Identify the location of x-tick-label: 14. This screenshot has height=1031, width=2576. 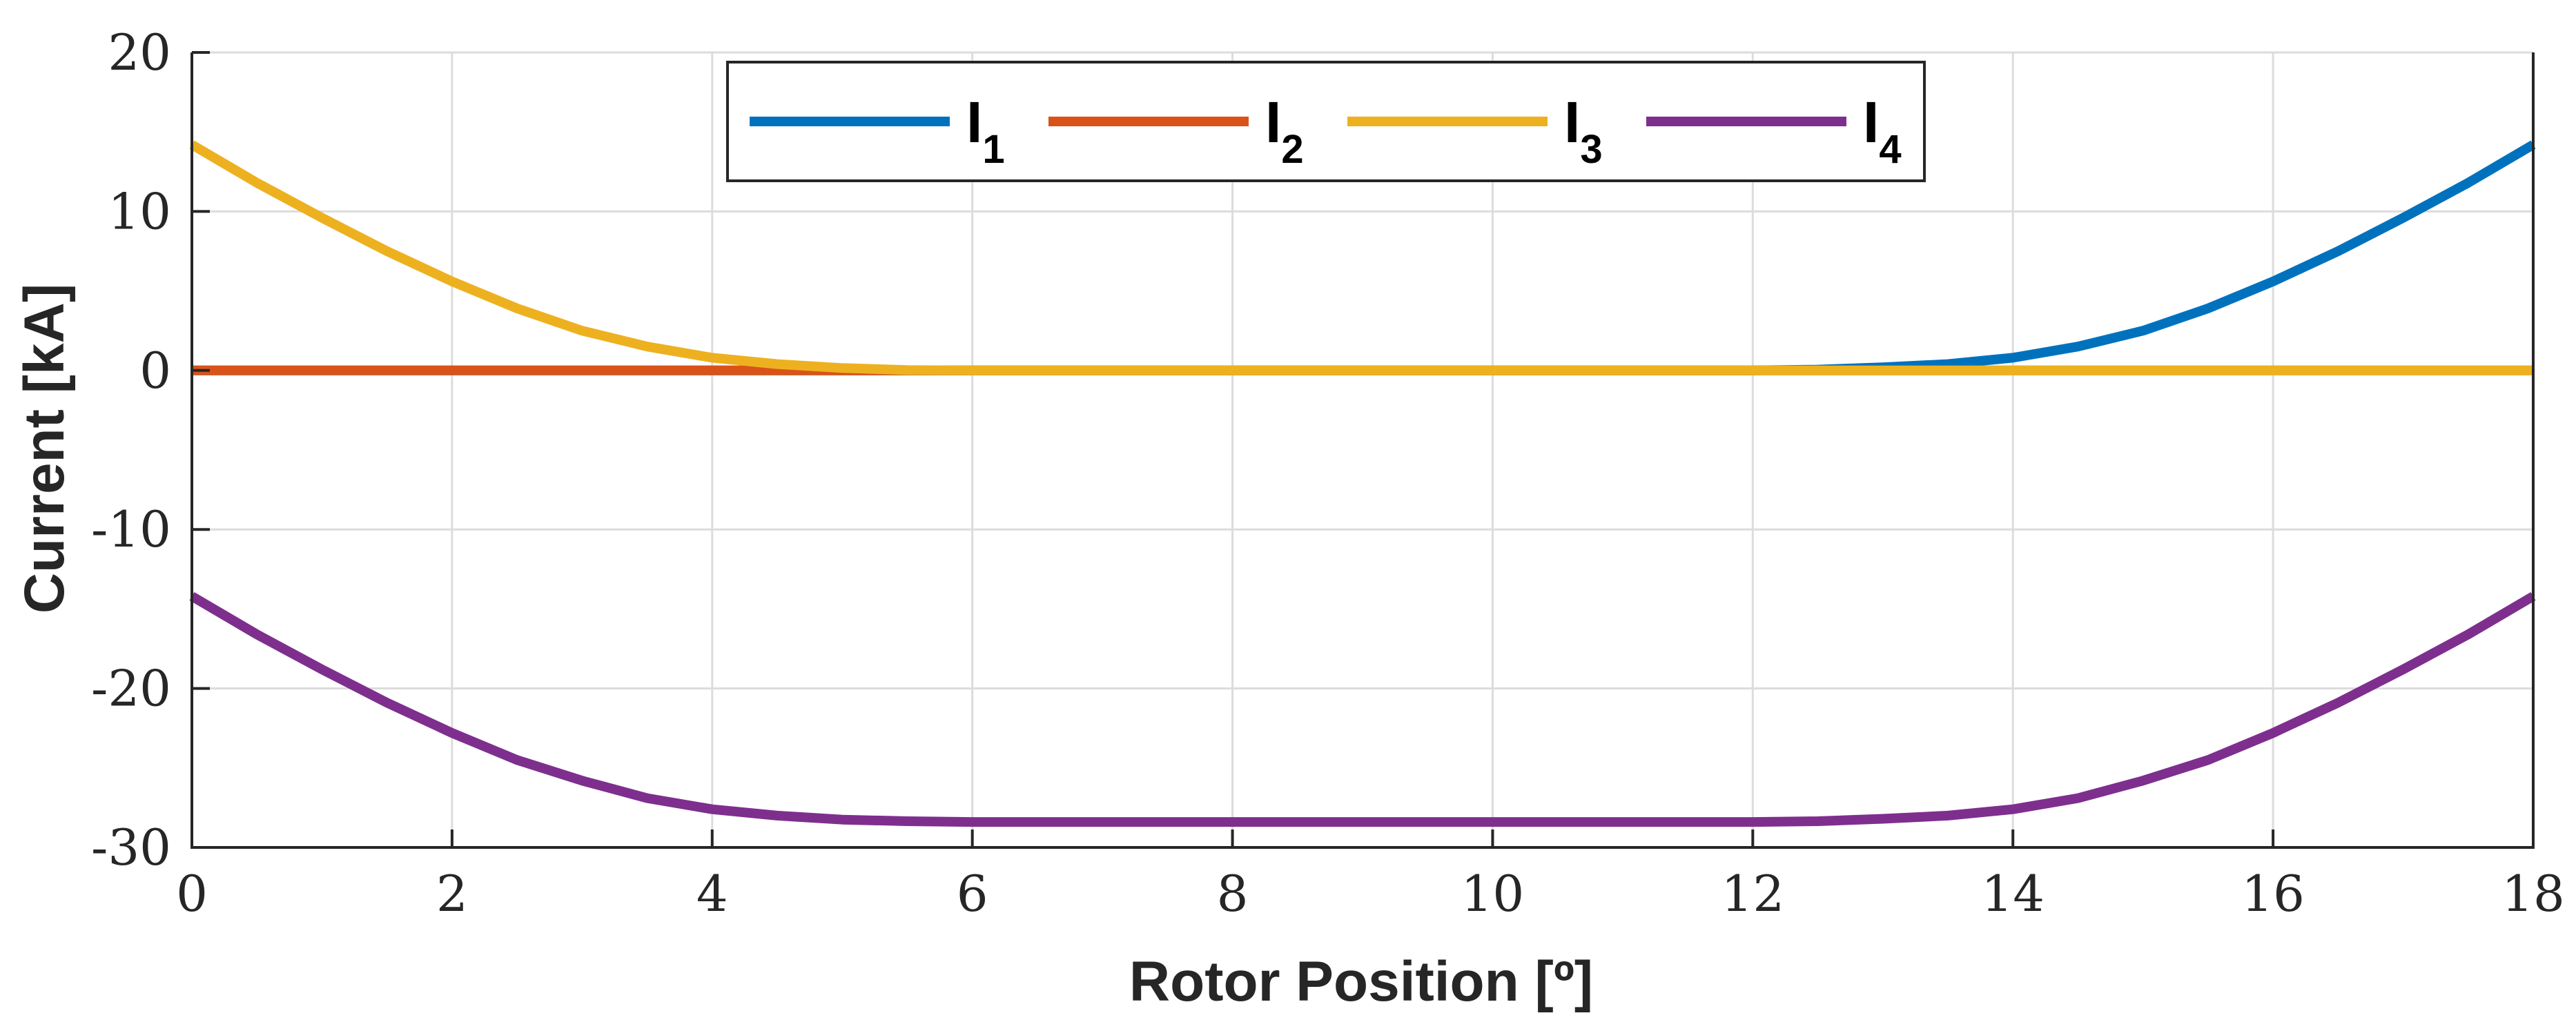
(2013, 894).